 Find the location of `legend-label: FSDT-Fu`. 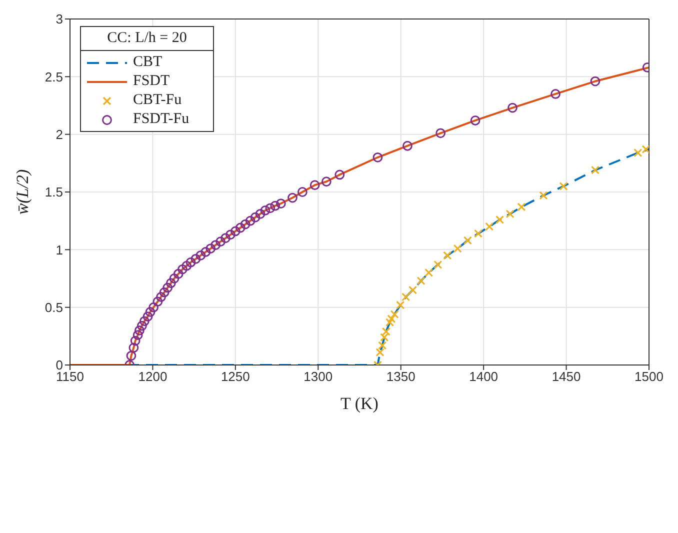

legend-label: FSDT-Fu is located at coordinates (161, 119).